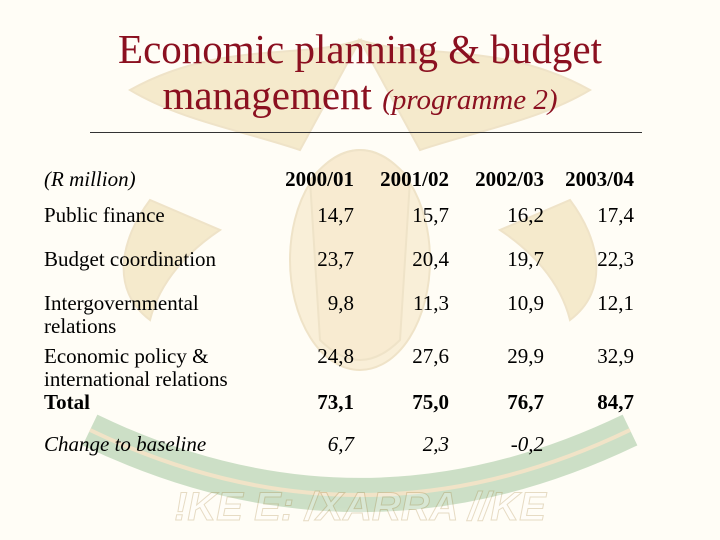  What do you see at coordinates (80, 326) in the screenshot?
I see `row-label-line-2: relations` at bounding box center [80, 326].